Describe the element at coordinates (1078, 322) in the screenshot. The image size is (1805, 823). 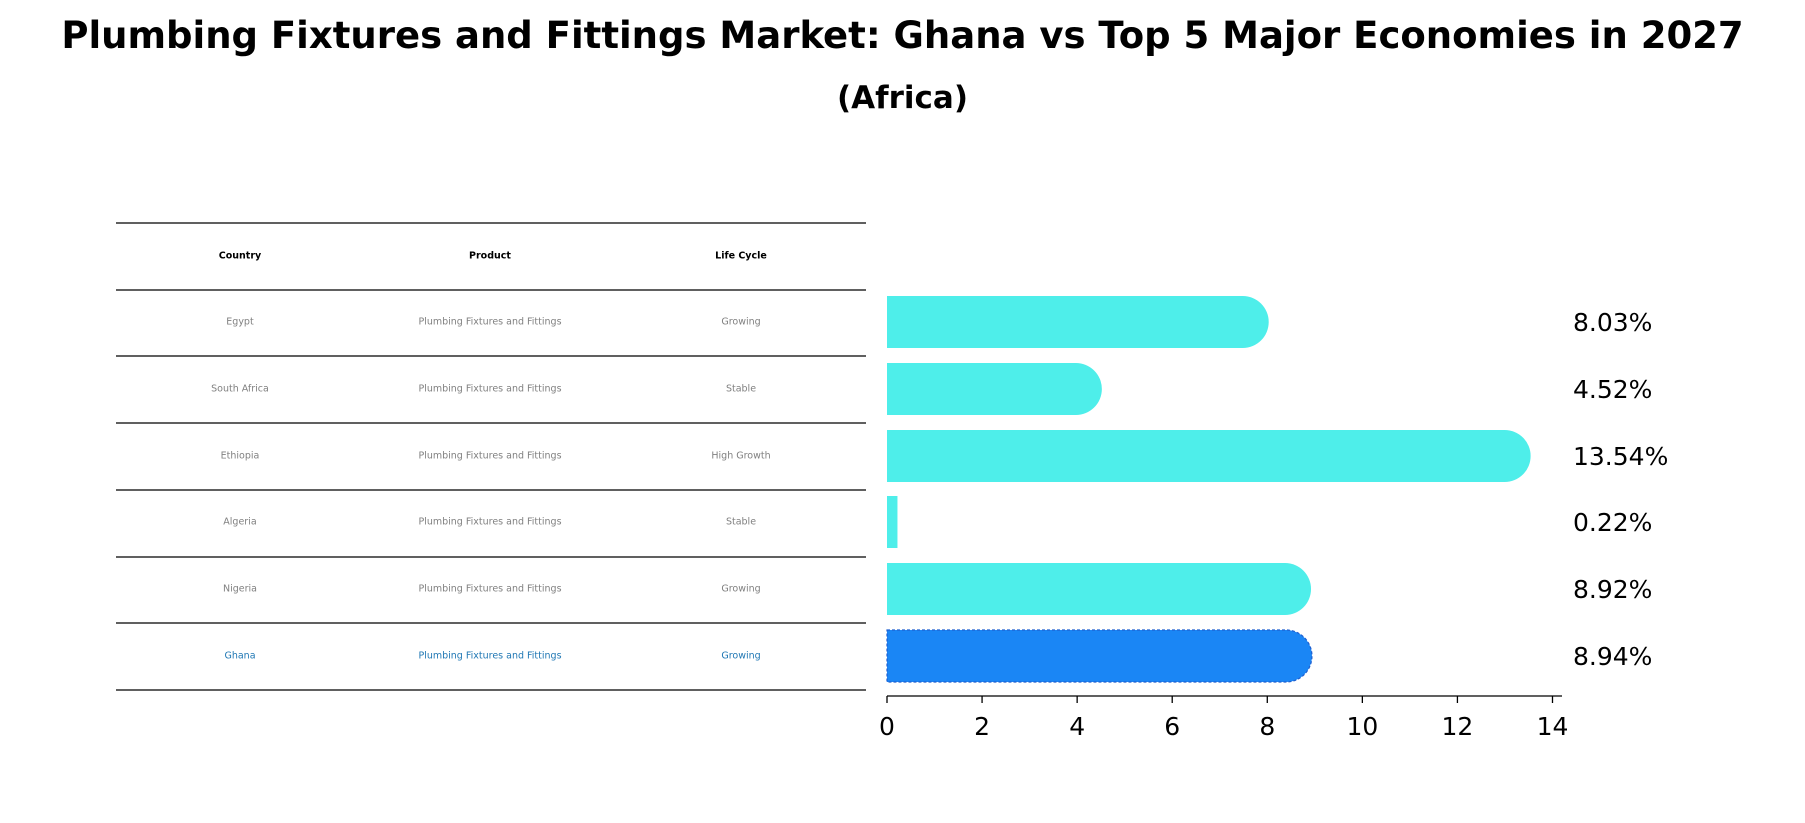
I see `bar-egypt` at that location.